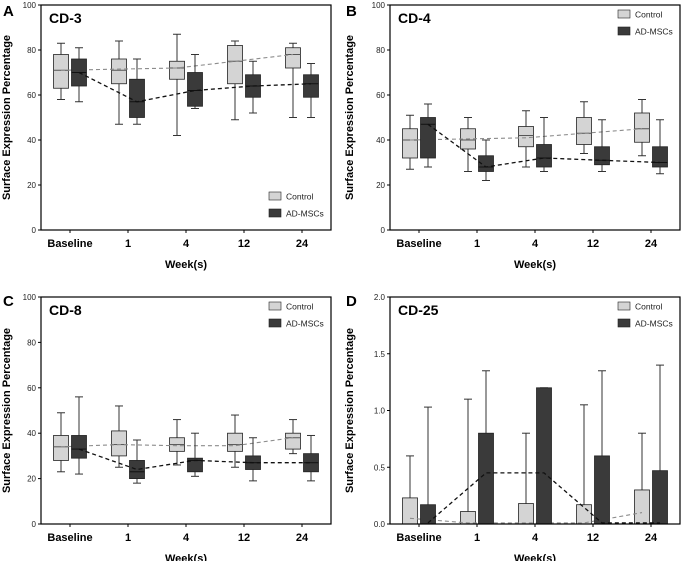 The height and width of the screenshot is (561, 685). Describe the element at coordinates (8, 11) in the screenshot. I see `panel-letter: A` at that location.